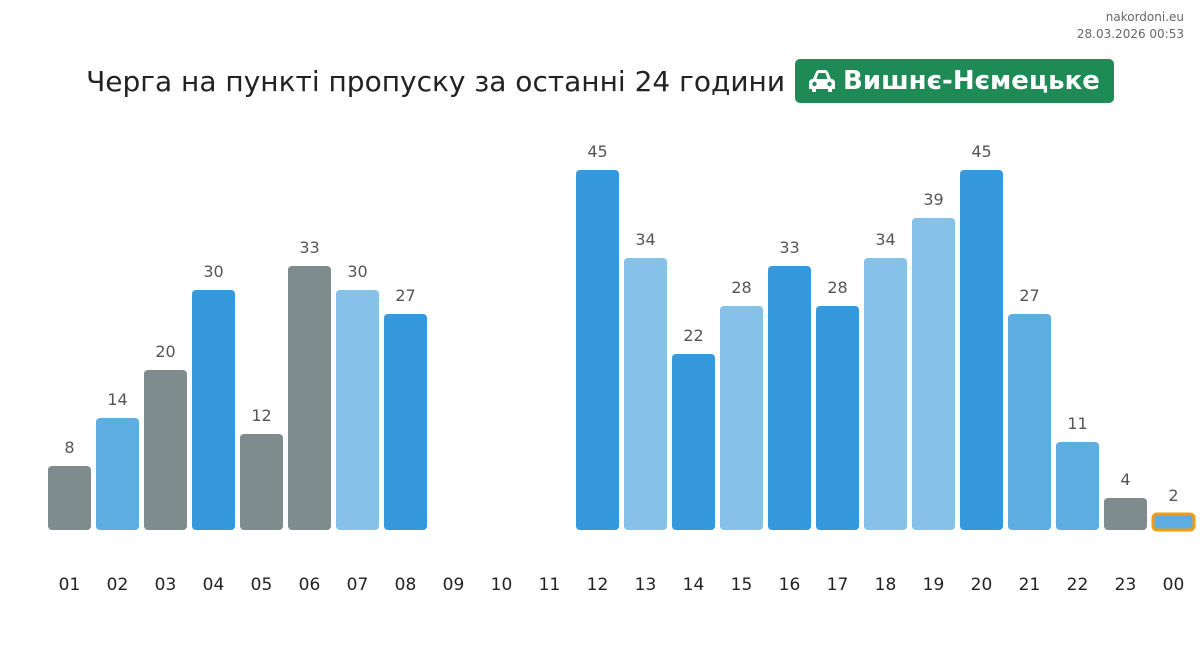 This screenshot has width=1200, height=651. I want to click on bar-value-23: 4, so click(1125, 479).